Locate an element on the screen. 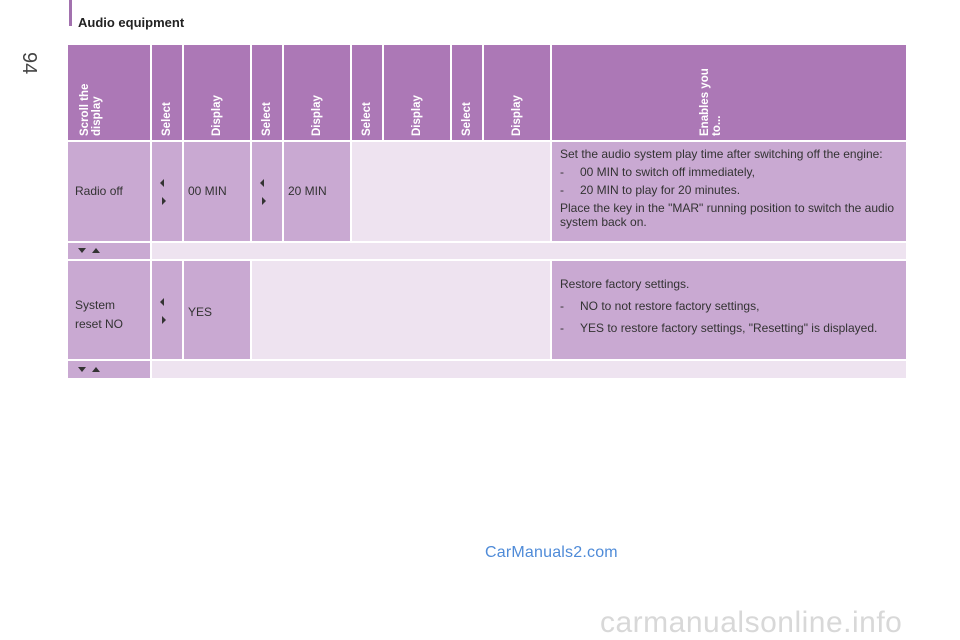 The image size is (960, 640). list-item: - 20 MIN to play for 20 minutes. is located at coordinates (650, 190).